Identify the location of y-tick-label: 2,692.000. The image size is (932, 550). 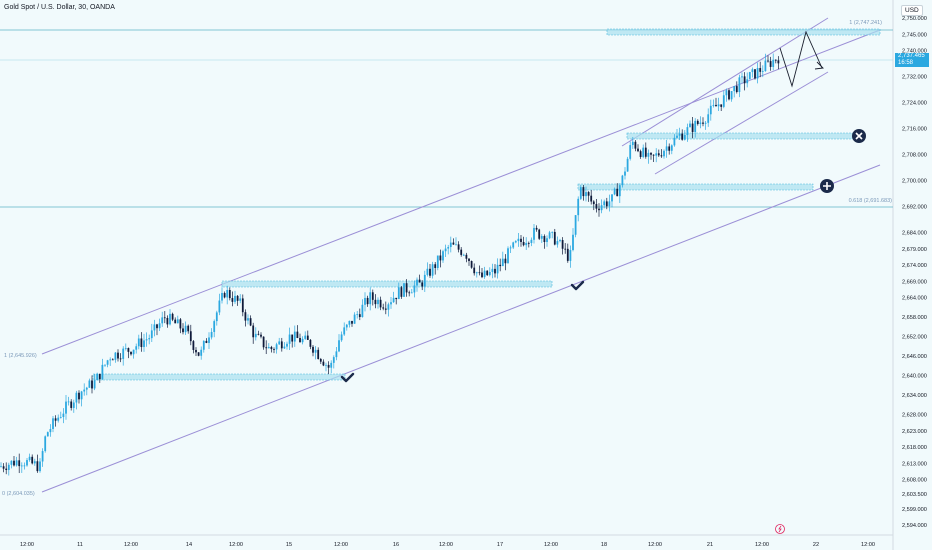
(914, 208).